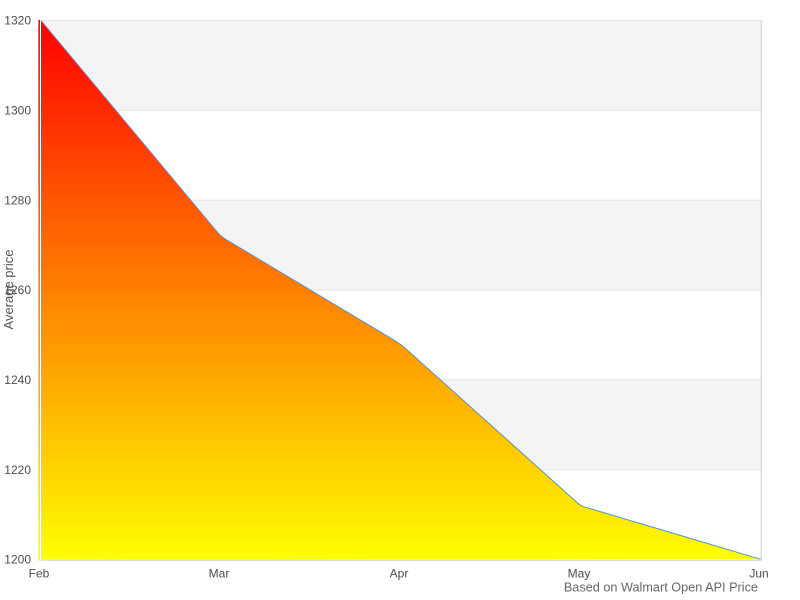 The image size is (800, 600). I want to click on svg-text: Feb, so click(39, 574).